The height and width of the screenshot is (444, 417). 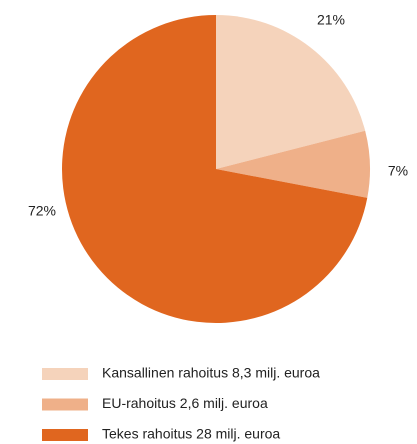 What do you see at coordinates (42, 211) in the screenshot?
I see `data-label: 72%` at bounding box center [42, 211].